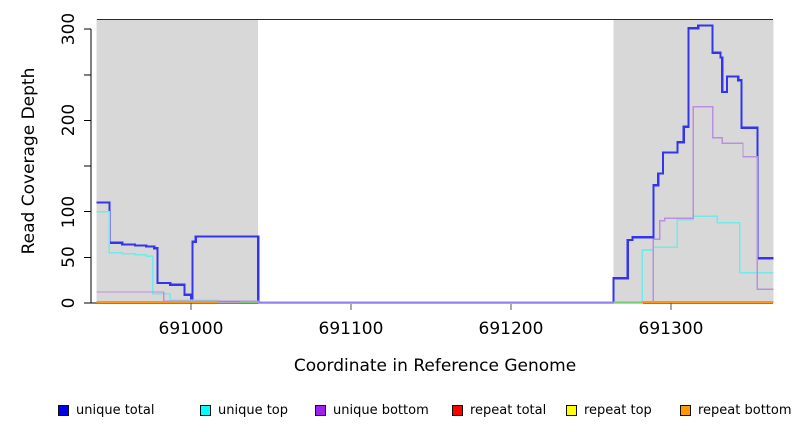  What do you see at coordinates (511, 329) in the screenshot?
I see `x-tick-label: 691200` at bounding box center [511, 329].